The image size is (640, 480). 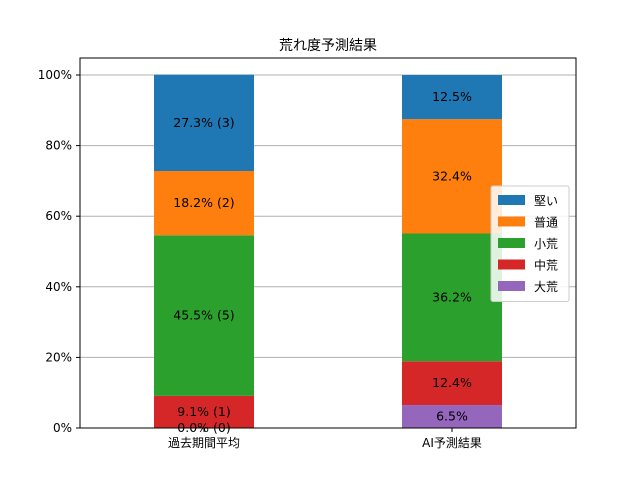 I want to click on bar-data-label: 12.4%, so click(x=452, y=382).